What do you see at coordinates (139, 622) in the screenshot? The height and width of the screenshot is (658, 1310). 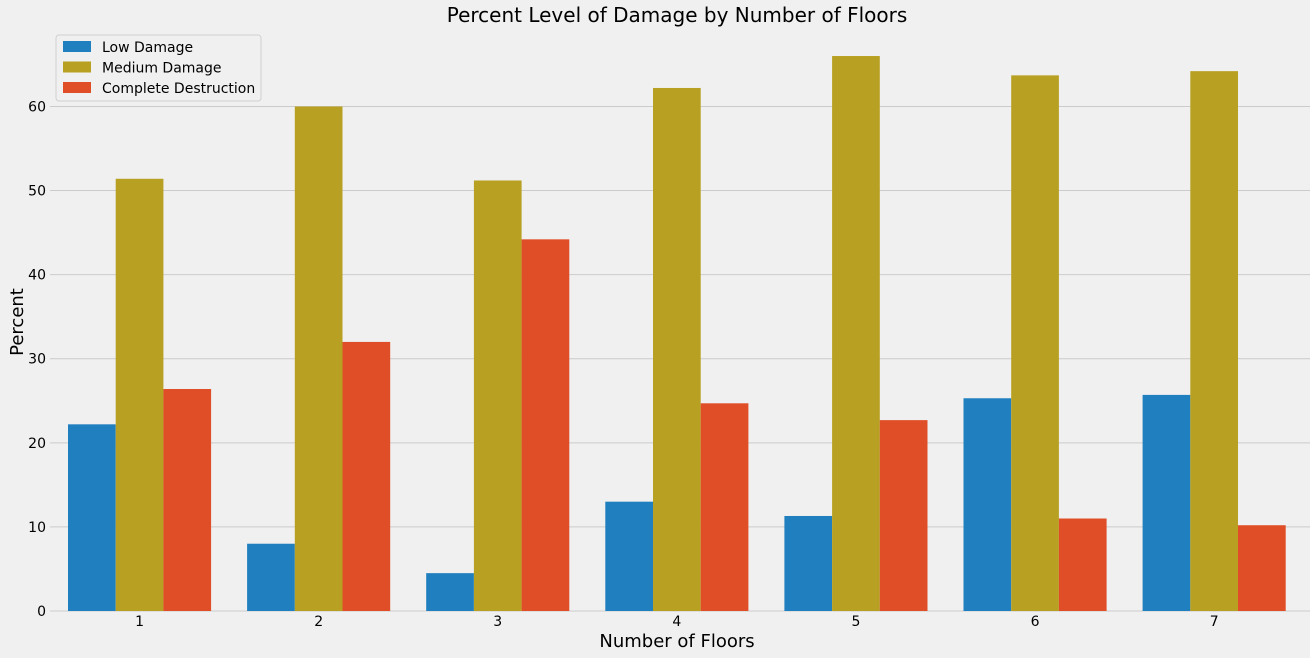 I see `x-tick-label: 1` at bounding box center [139, 622].